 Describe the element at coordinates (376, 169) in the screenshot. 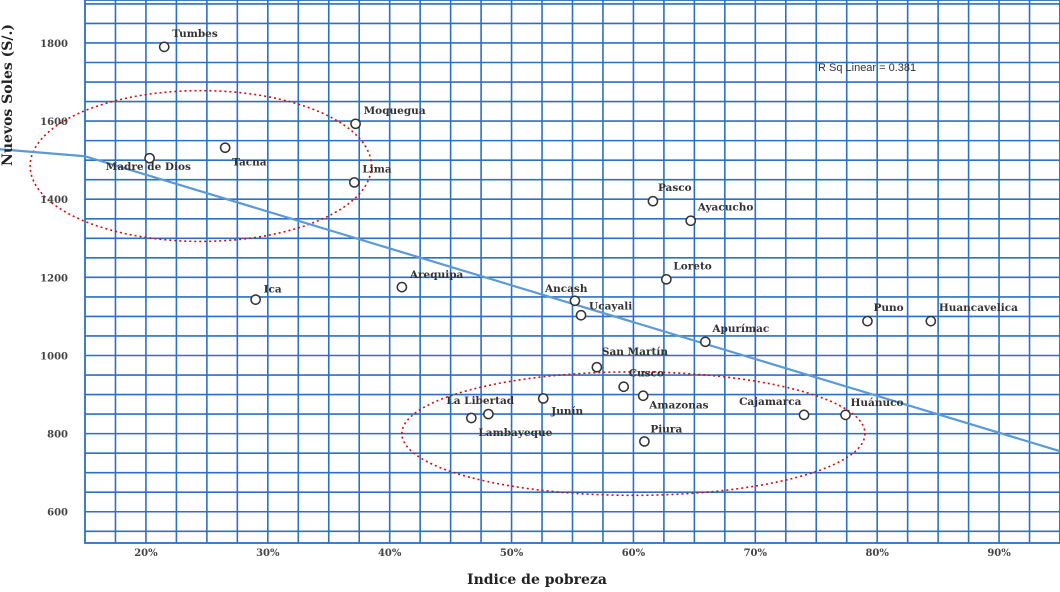

I see `point-label: Lima` at that location.